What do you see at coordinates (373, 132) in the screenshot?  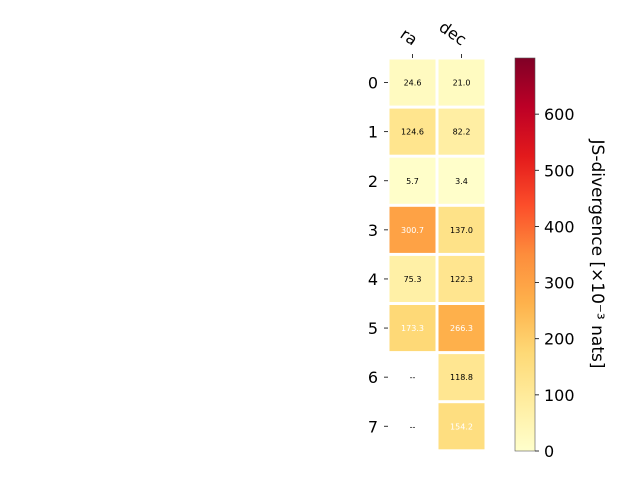 I see `row-label: 1` at bounding box center [373, 132].